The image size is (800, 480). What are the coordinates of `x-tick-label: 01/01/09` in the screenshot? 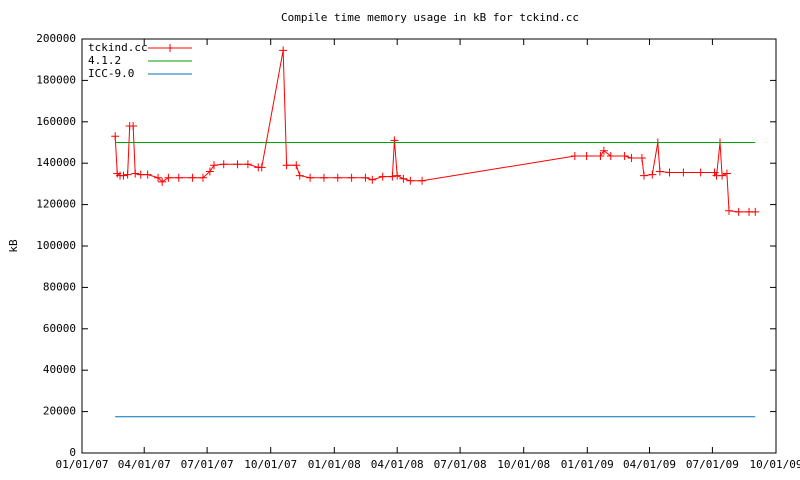 It's located at (587, 464).